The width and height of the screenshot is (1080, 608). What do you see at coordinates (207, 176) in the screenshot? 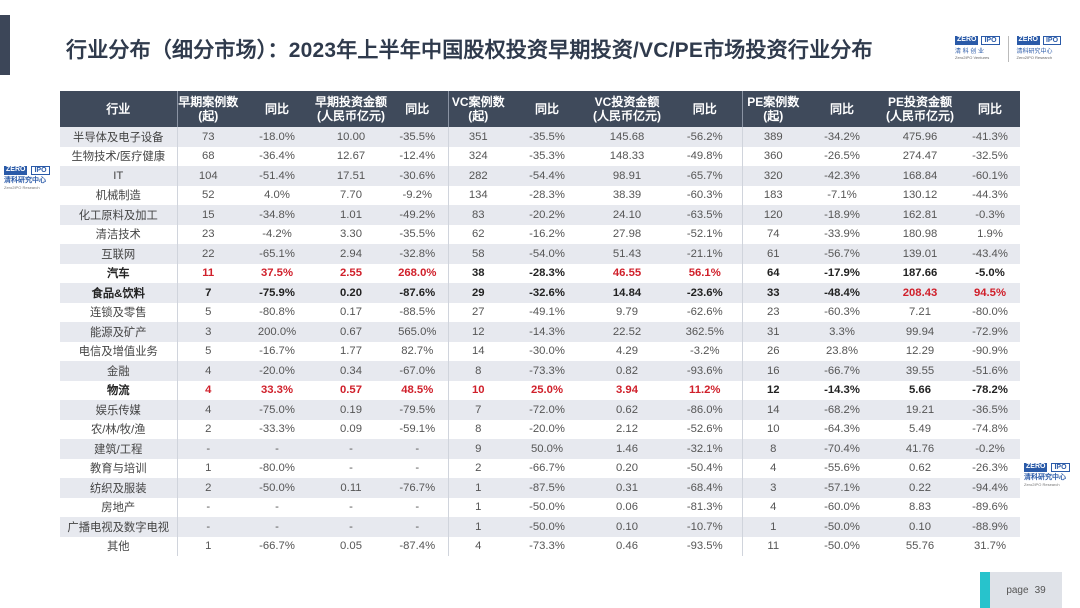
I see `value-cell: 104` at bounding box center [207, 176].